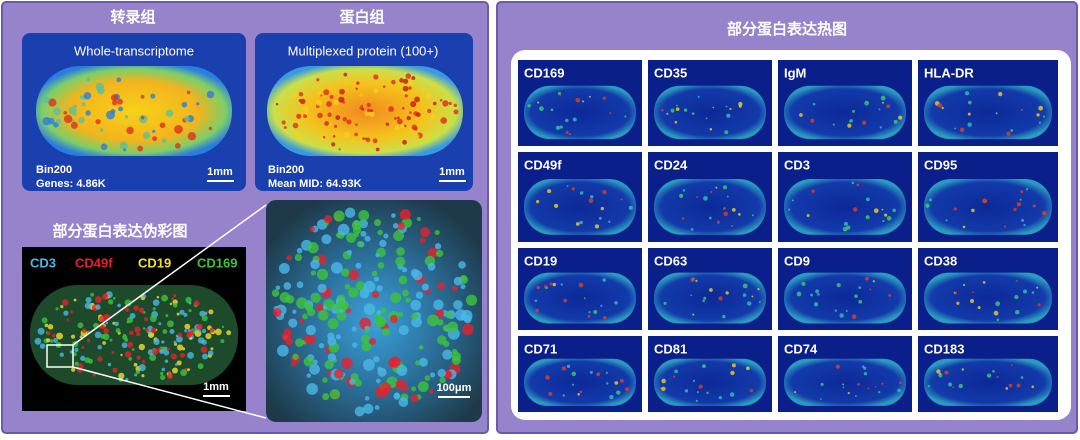 The image size is (1080, 440). What do you see at coordinates (988, 112) in the screenshot?
I see `tissue-image` at bounding box center [988, 112].